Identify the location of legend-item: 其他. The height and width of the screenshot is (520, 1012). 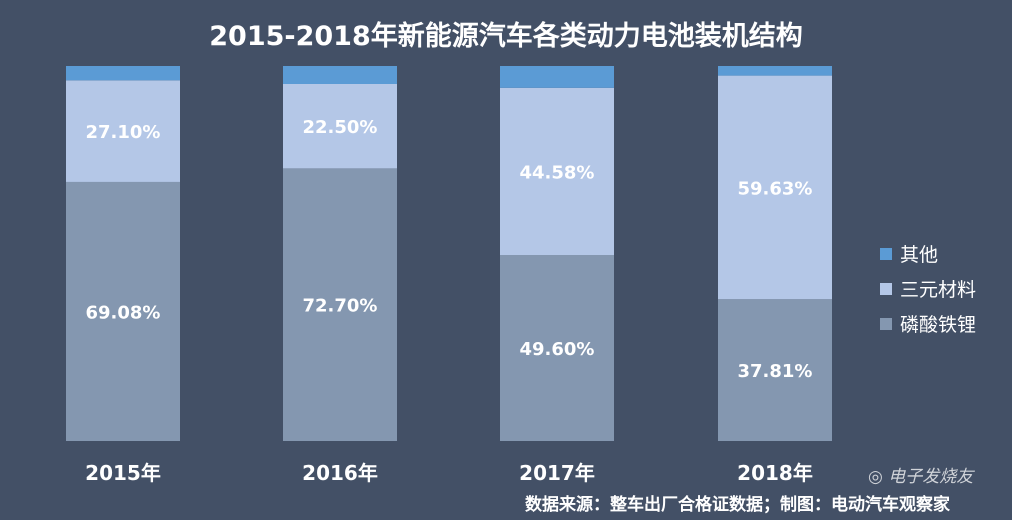
(928, 253).